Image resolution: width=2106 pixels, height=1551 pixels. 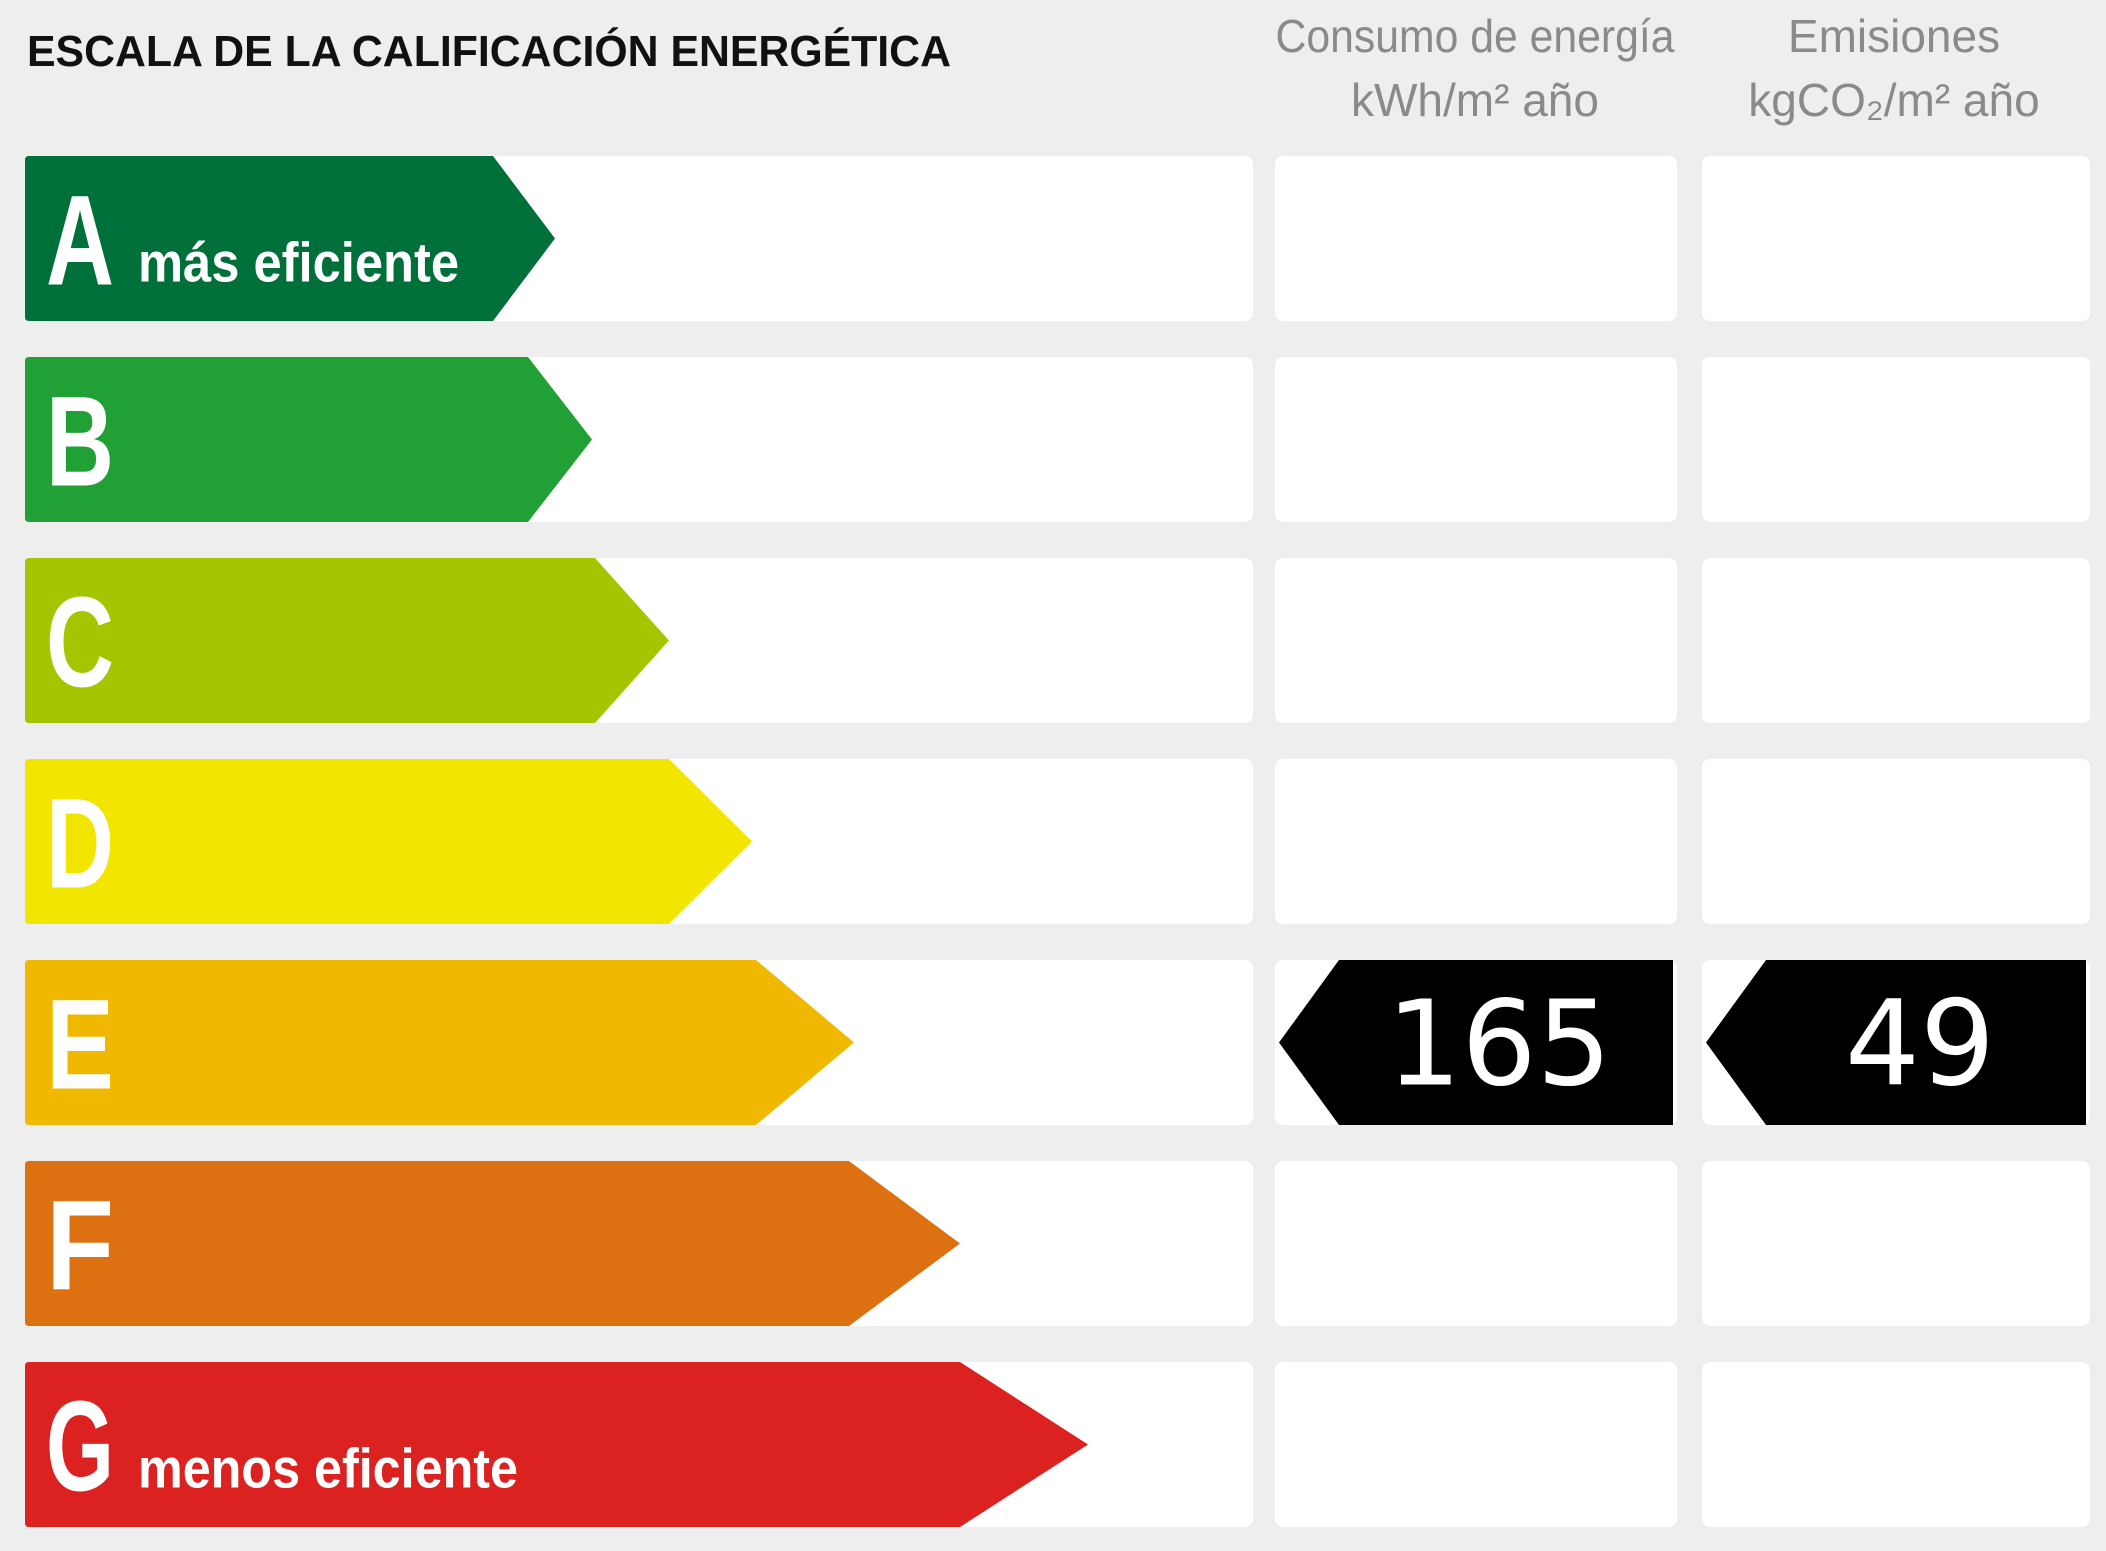 What do you see at coordinates (80, 1045) in the screenshot?
I see `rating-letter: E` at bounding box center [80, 1045].